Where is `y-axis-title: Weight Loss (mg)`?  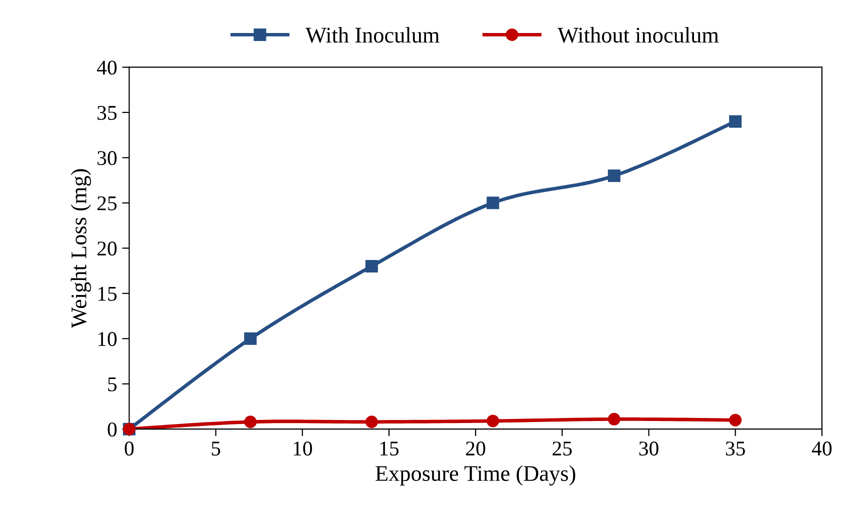
y-axis-title: Weight Loss (mg) is located at coordinates (81, 248).